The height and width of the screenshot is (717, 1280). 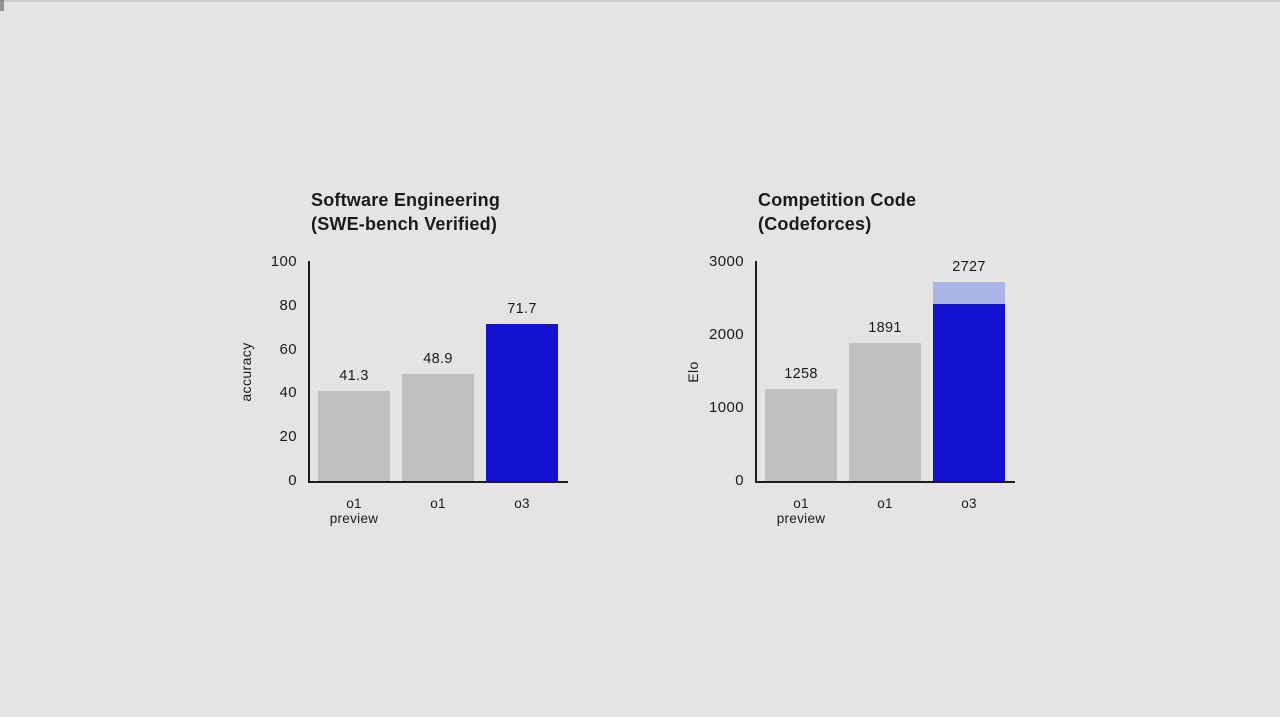 I want to click on chart-title-line1: Software Engineering, so click(x=406, y=200).